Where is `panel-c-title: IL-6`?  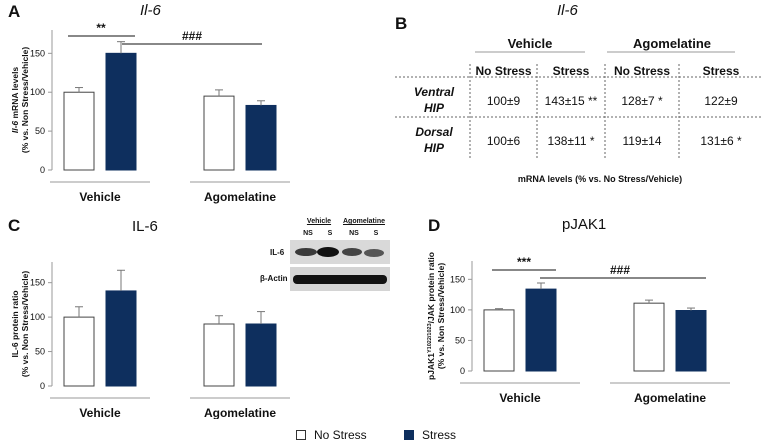 panel-c-title: IL-6 is located at coordinates (145, 226).